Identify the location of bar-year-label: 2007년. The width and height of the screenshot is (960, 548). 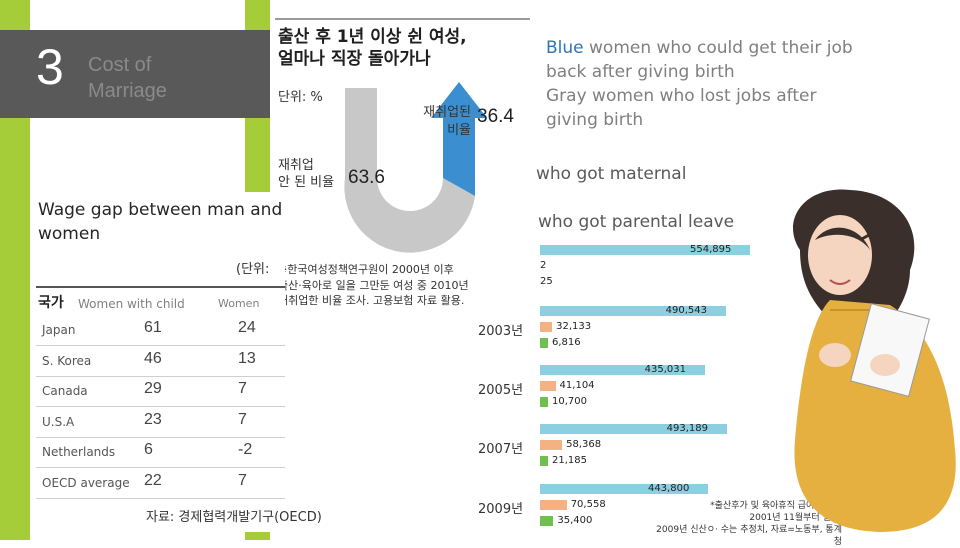
(501, 449).